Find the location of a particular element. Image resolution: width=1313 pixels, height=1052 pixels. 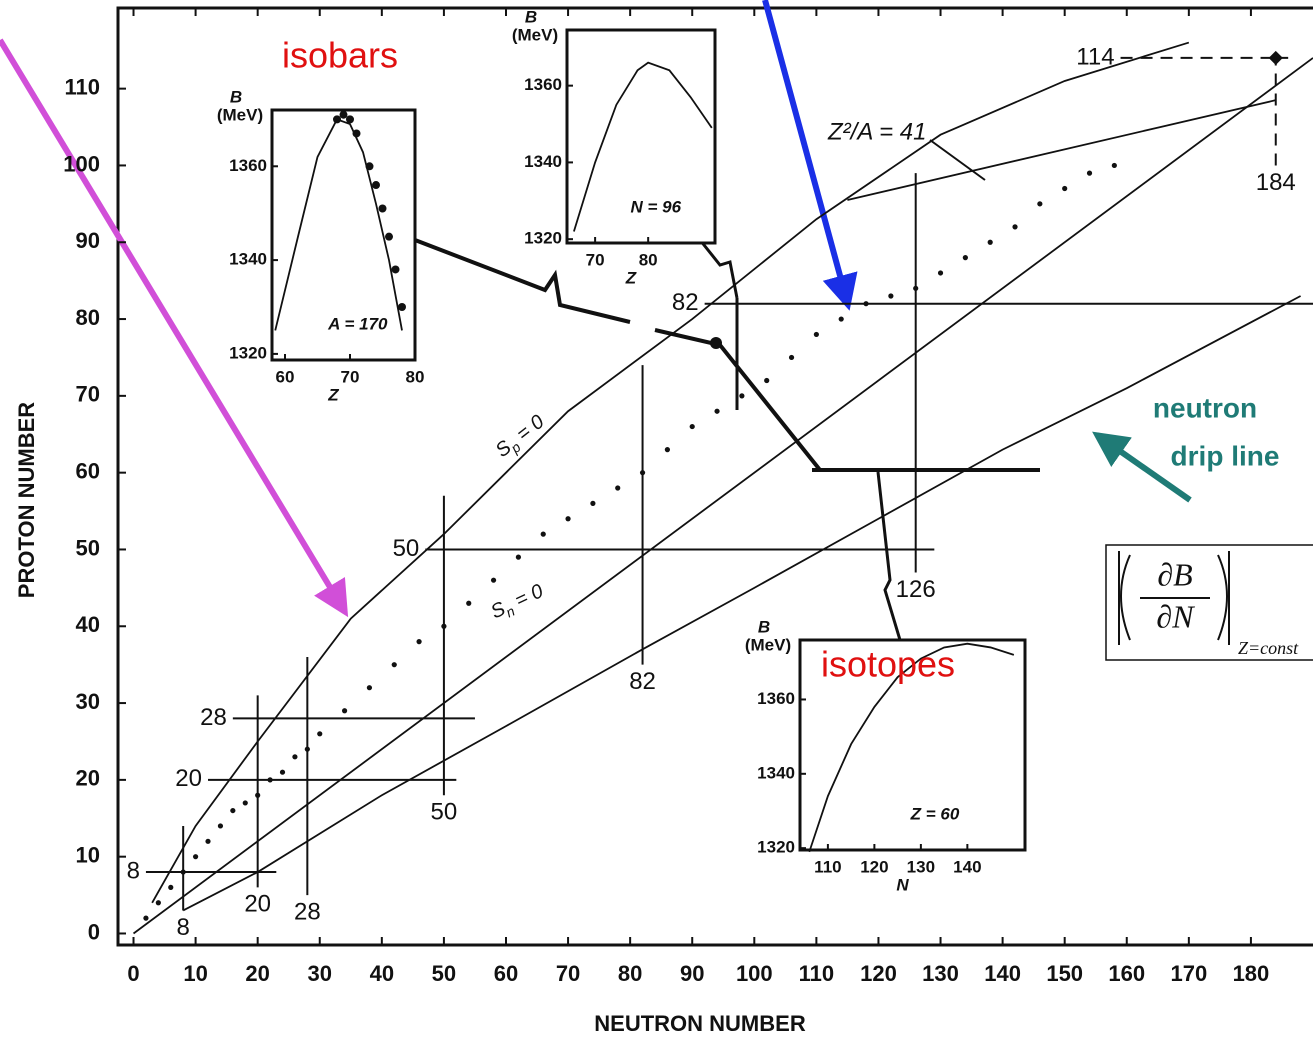

x-axis-label: NEUTRON NUMBER is located at coordinates (700, 1023).